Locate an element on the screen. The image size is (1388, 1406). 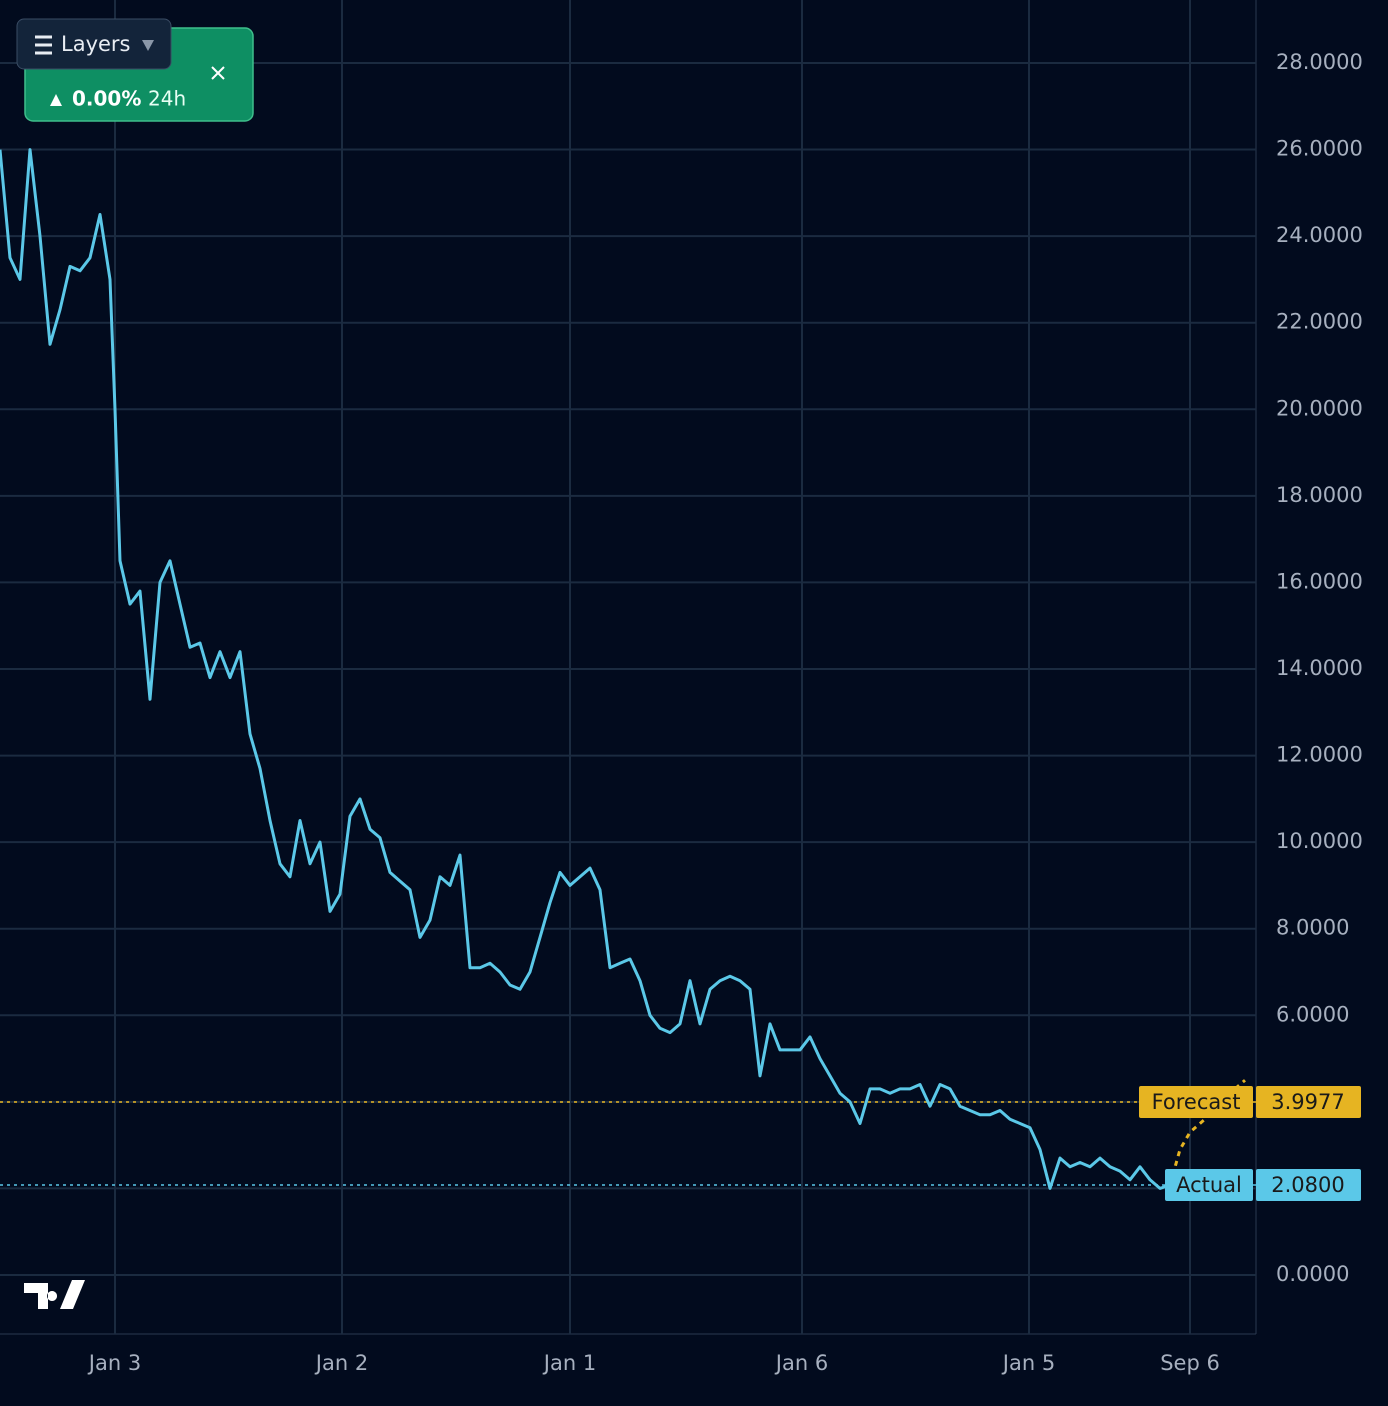
dropdown-icon is located at coordinates (148, 45).